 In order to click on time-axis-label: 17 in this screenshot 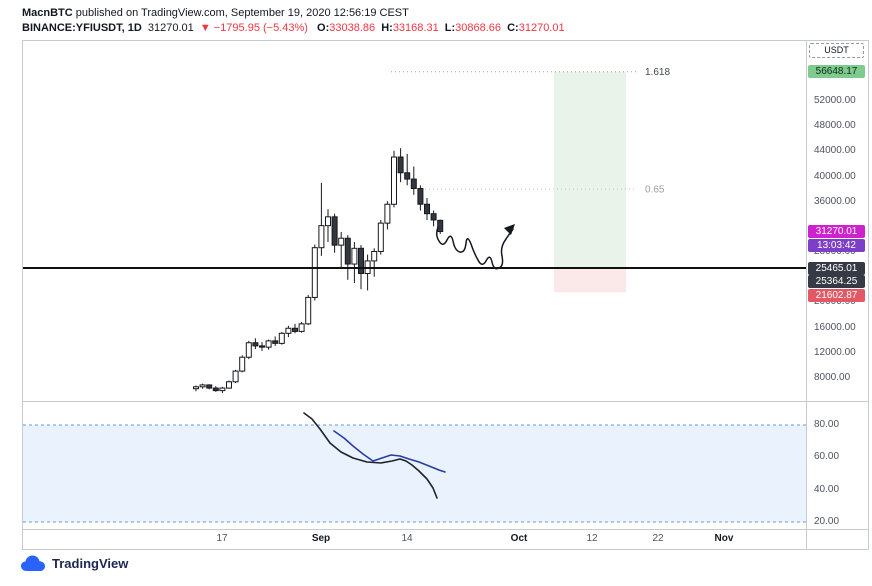, I will do `click(222, 538)`.